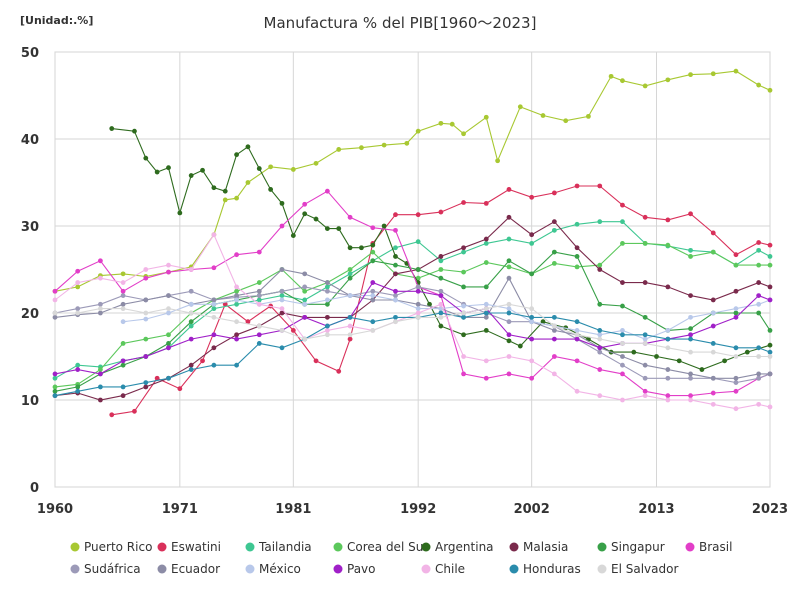  Describe the element at coordinates (715, 547) in the screenshot. I see `legend-label: Brasil` at that location.